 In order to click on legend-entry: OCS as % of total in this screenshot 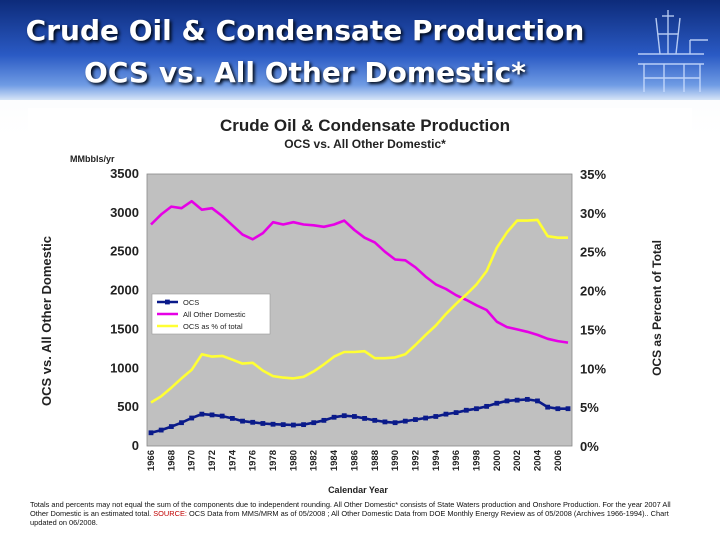, I will do `click(213, 326)`.